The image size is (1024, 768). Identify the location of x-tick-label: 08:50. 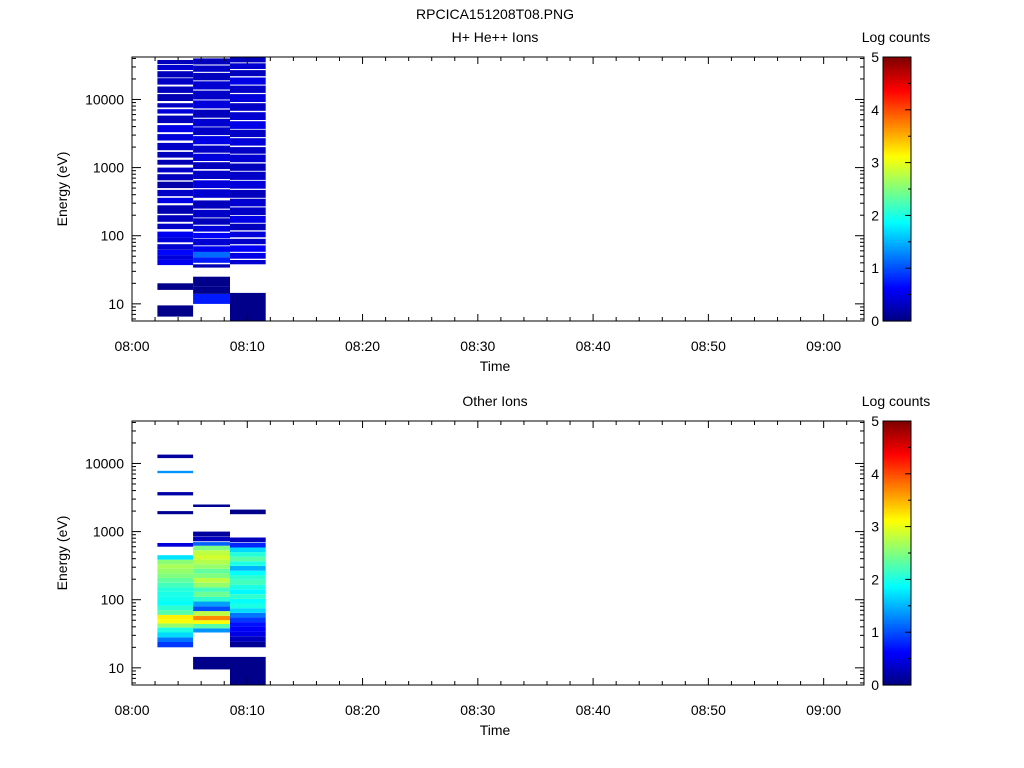
(708, 346).